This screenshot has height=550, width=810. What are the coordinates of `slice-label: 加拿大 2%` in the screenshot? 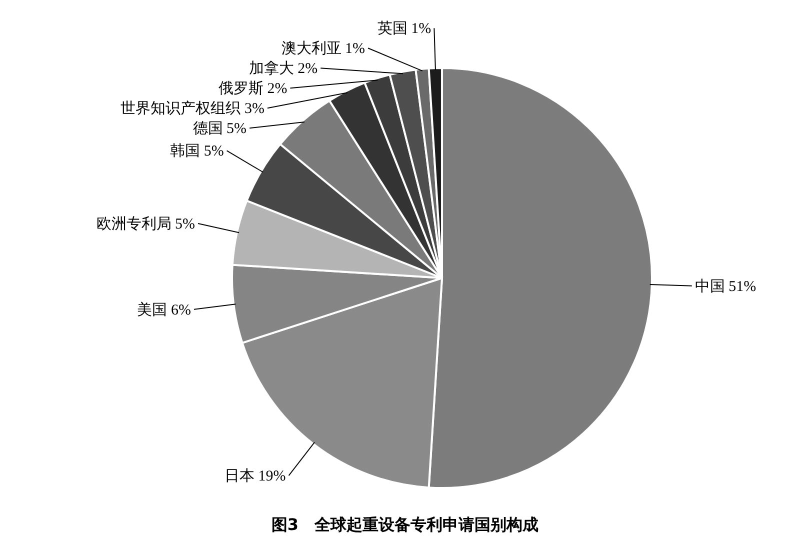 It's located at (283, 69).